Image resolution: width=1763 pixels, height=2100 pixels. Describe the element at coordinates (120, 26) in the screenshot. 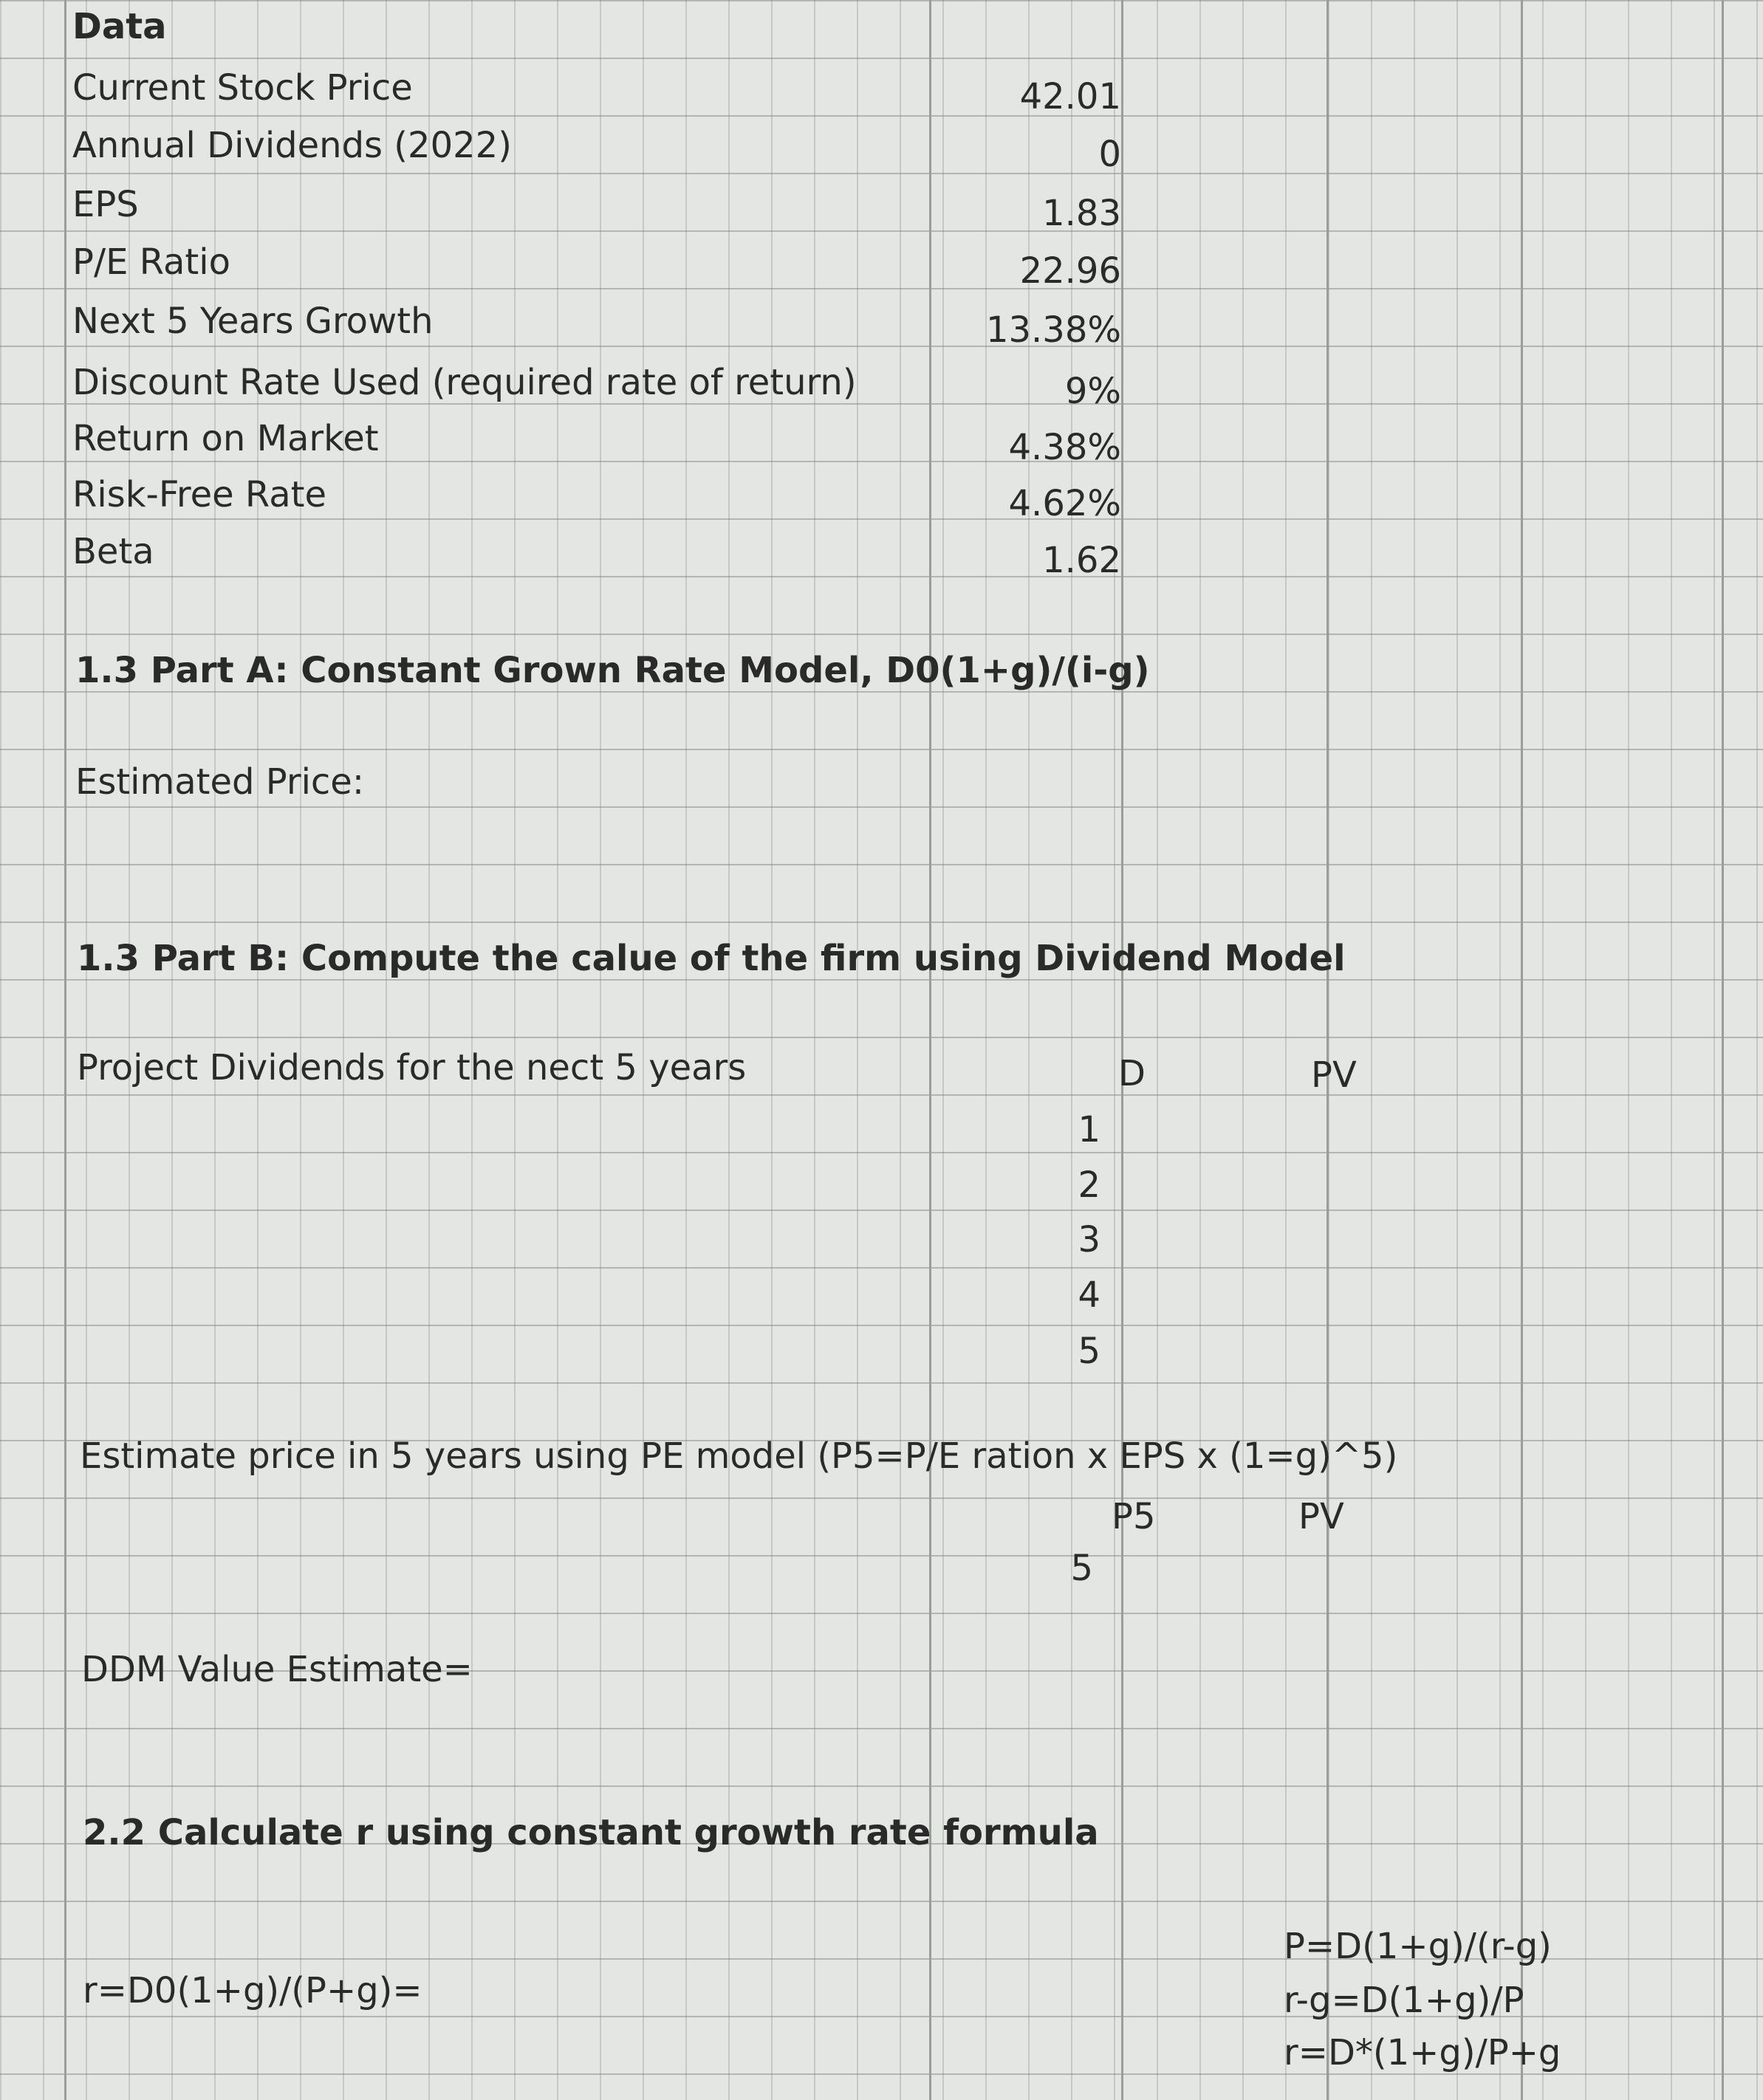

I see `data-title: Data` at that location.